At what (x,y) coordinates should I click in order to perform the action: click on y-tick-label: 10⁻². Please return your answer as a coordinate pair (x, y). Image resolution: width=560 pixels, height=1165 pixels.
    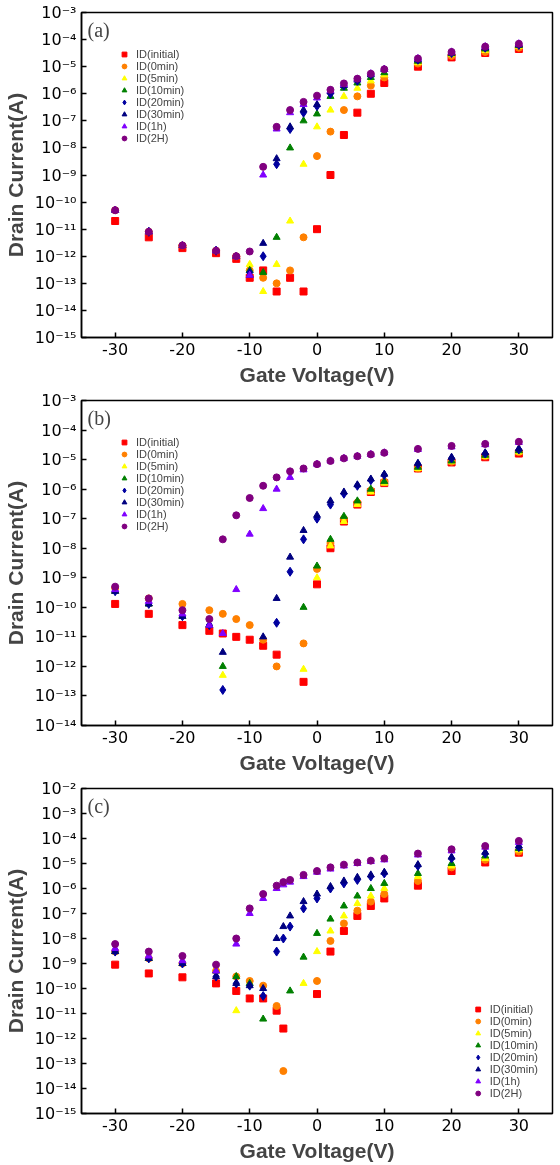
    Looking at the image, I should click on (59, 788).